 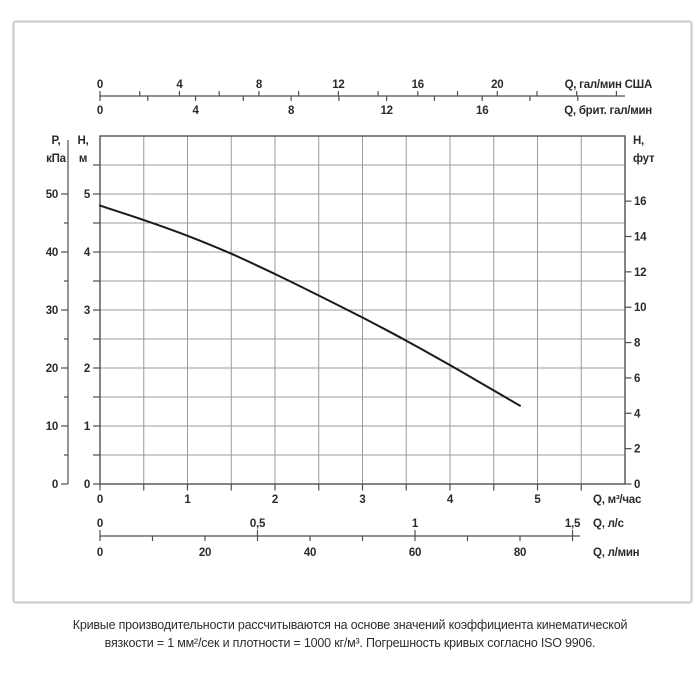 I want to click on axis-m3h, so click(x=340, y=487).